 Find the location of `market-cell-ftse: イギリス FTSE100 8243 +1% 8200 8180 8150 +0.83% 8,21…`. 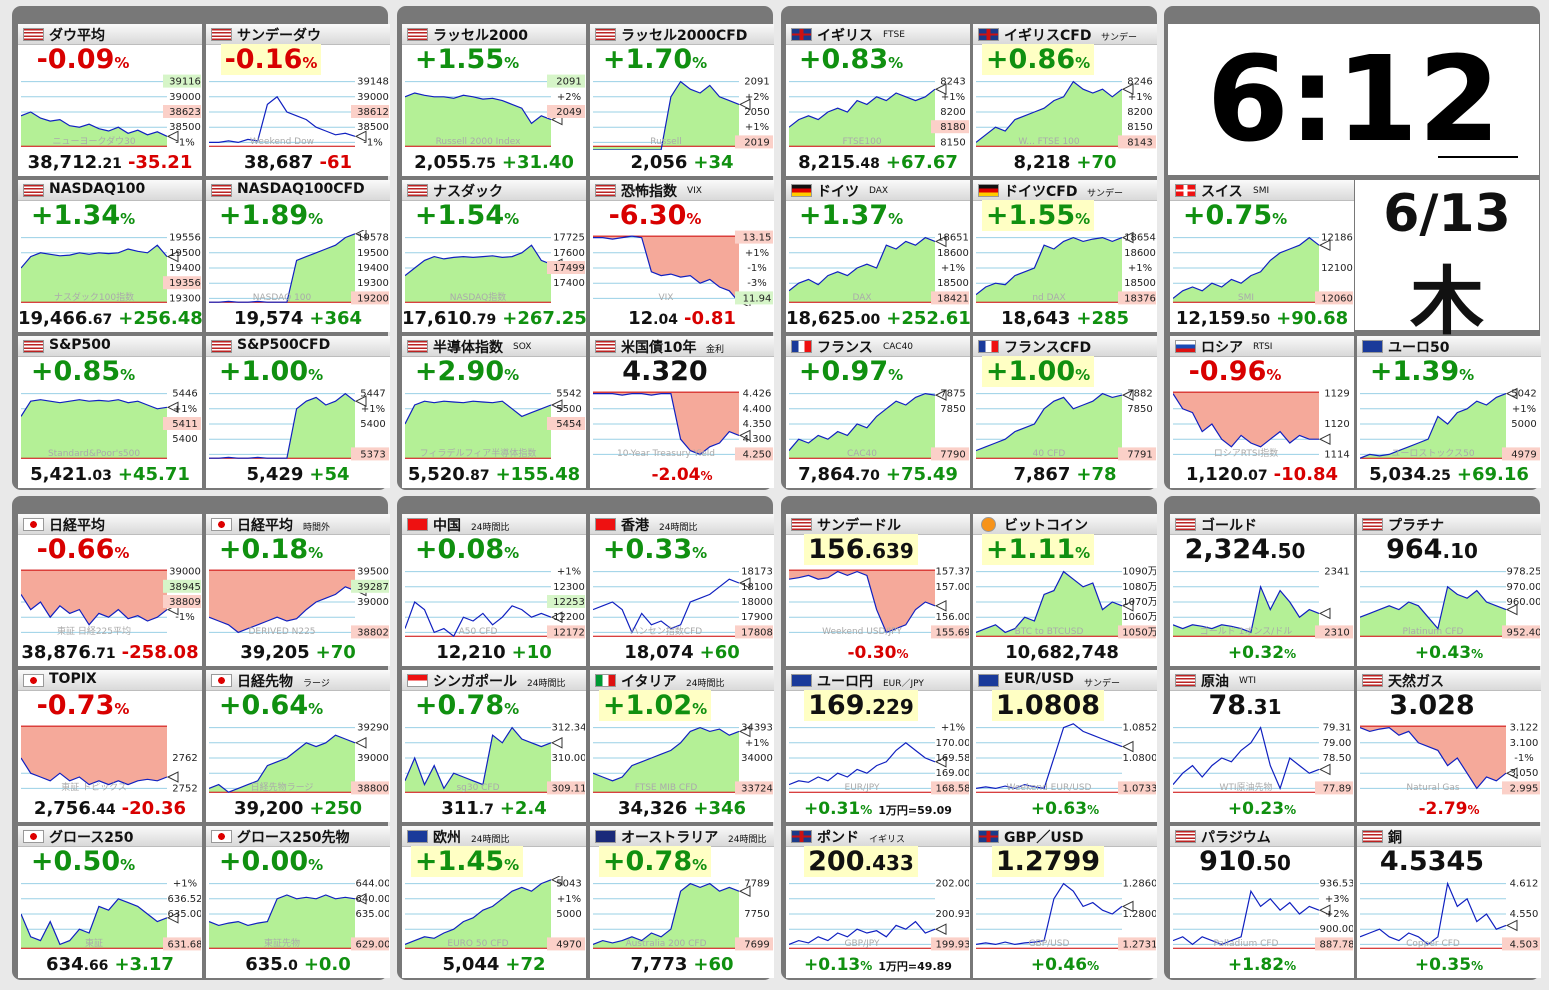

market-cell-ftse: イギリス FTSE100 8243 +1% 8200 8180 8150 +0.83% 8,21… is located at coordinates (878, 100).